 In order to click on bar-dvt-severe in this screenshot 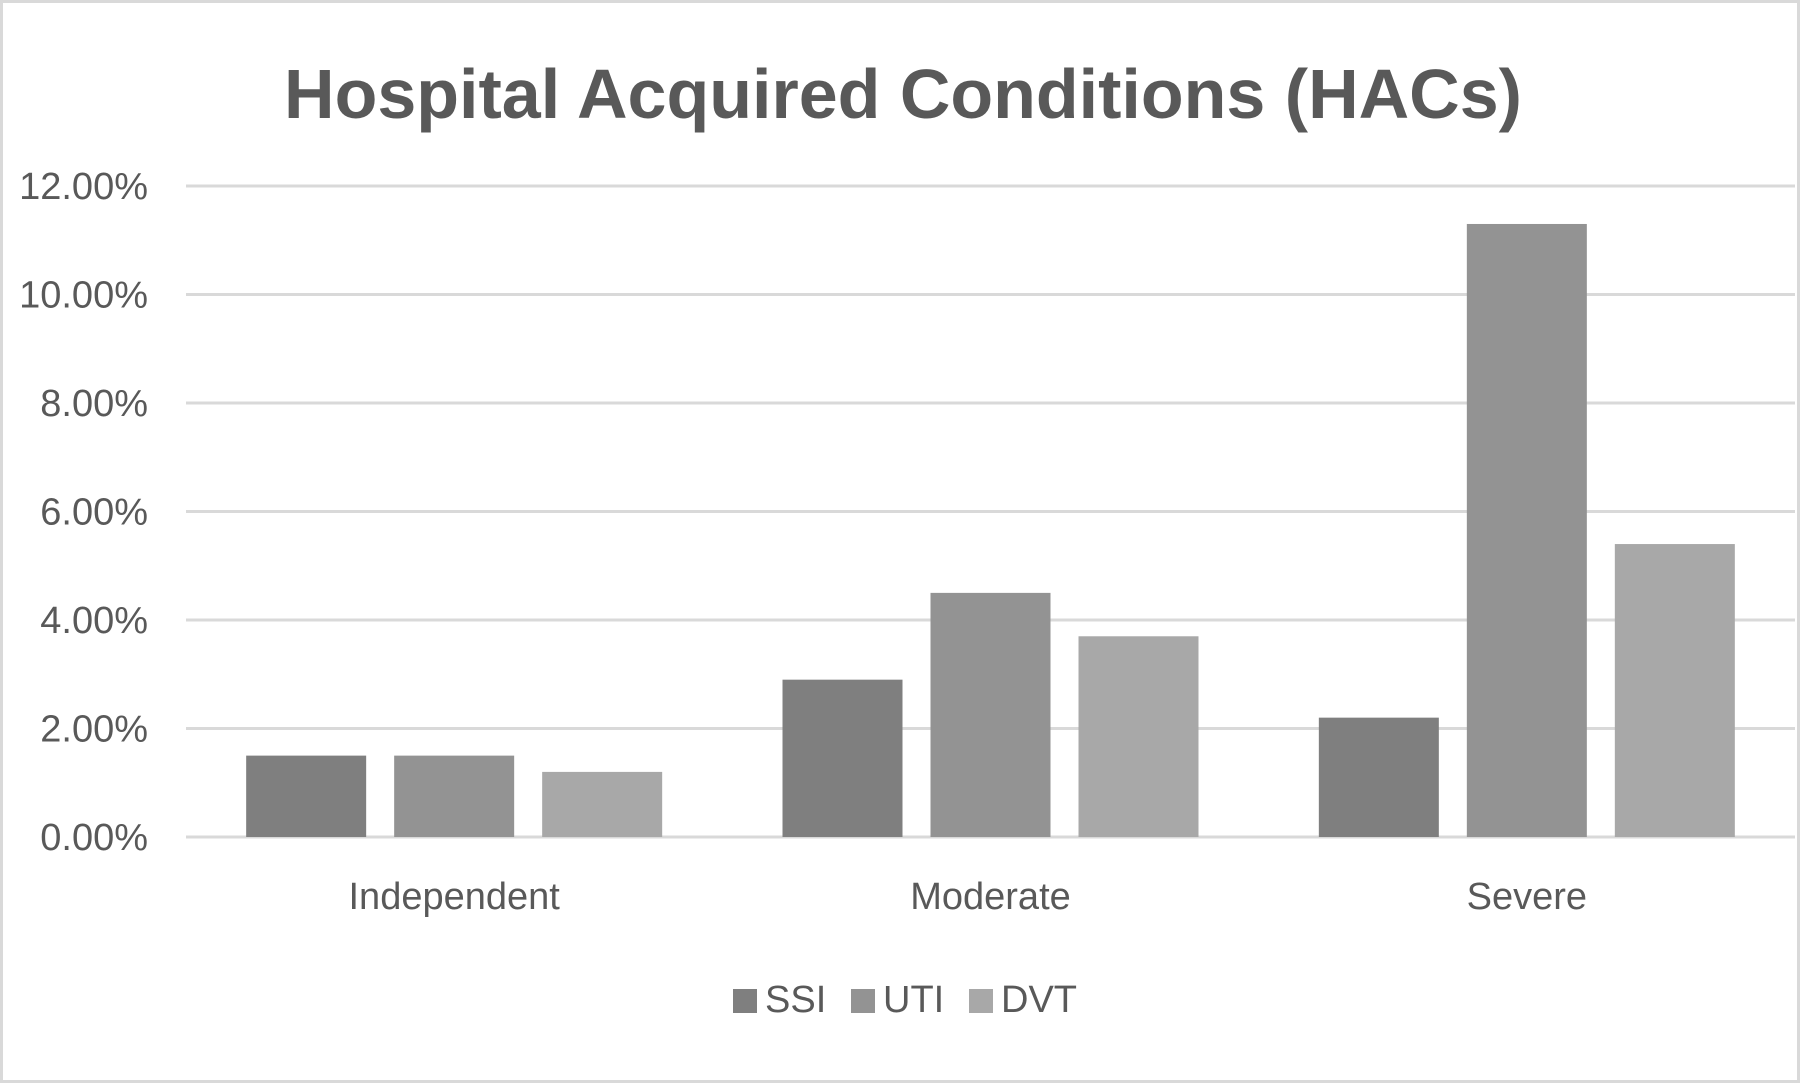, I will do `click(1674, 690)`.